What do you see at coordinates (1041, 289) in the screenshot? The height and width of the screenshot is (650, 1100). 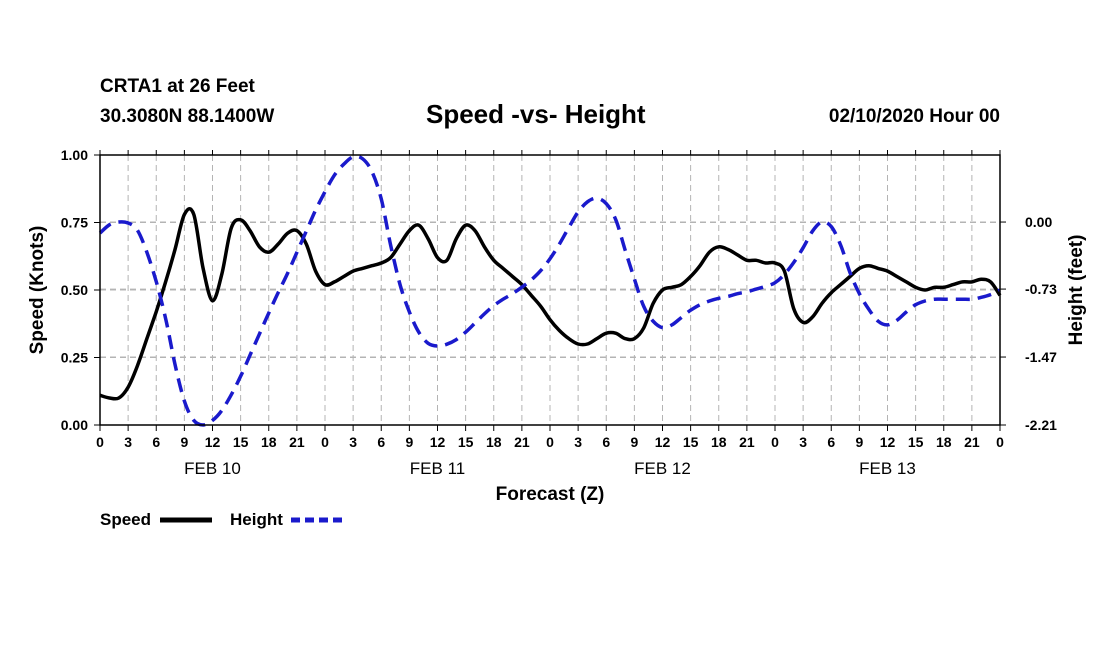 I see `y2-tick-label: -0.73` at bounding box center [1041, 289].